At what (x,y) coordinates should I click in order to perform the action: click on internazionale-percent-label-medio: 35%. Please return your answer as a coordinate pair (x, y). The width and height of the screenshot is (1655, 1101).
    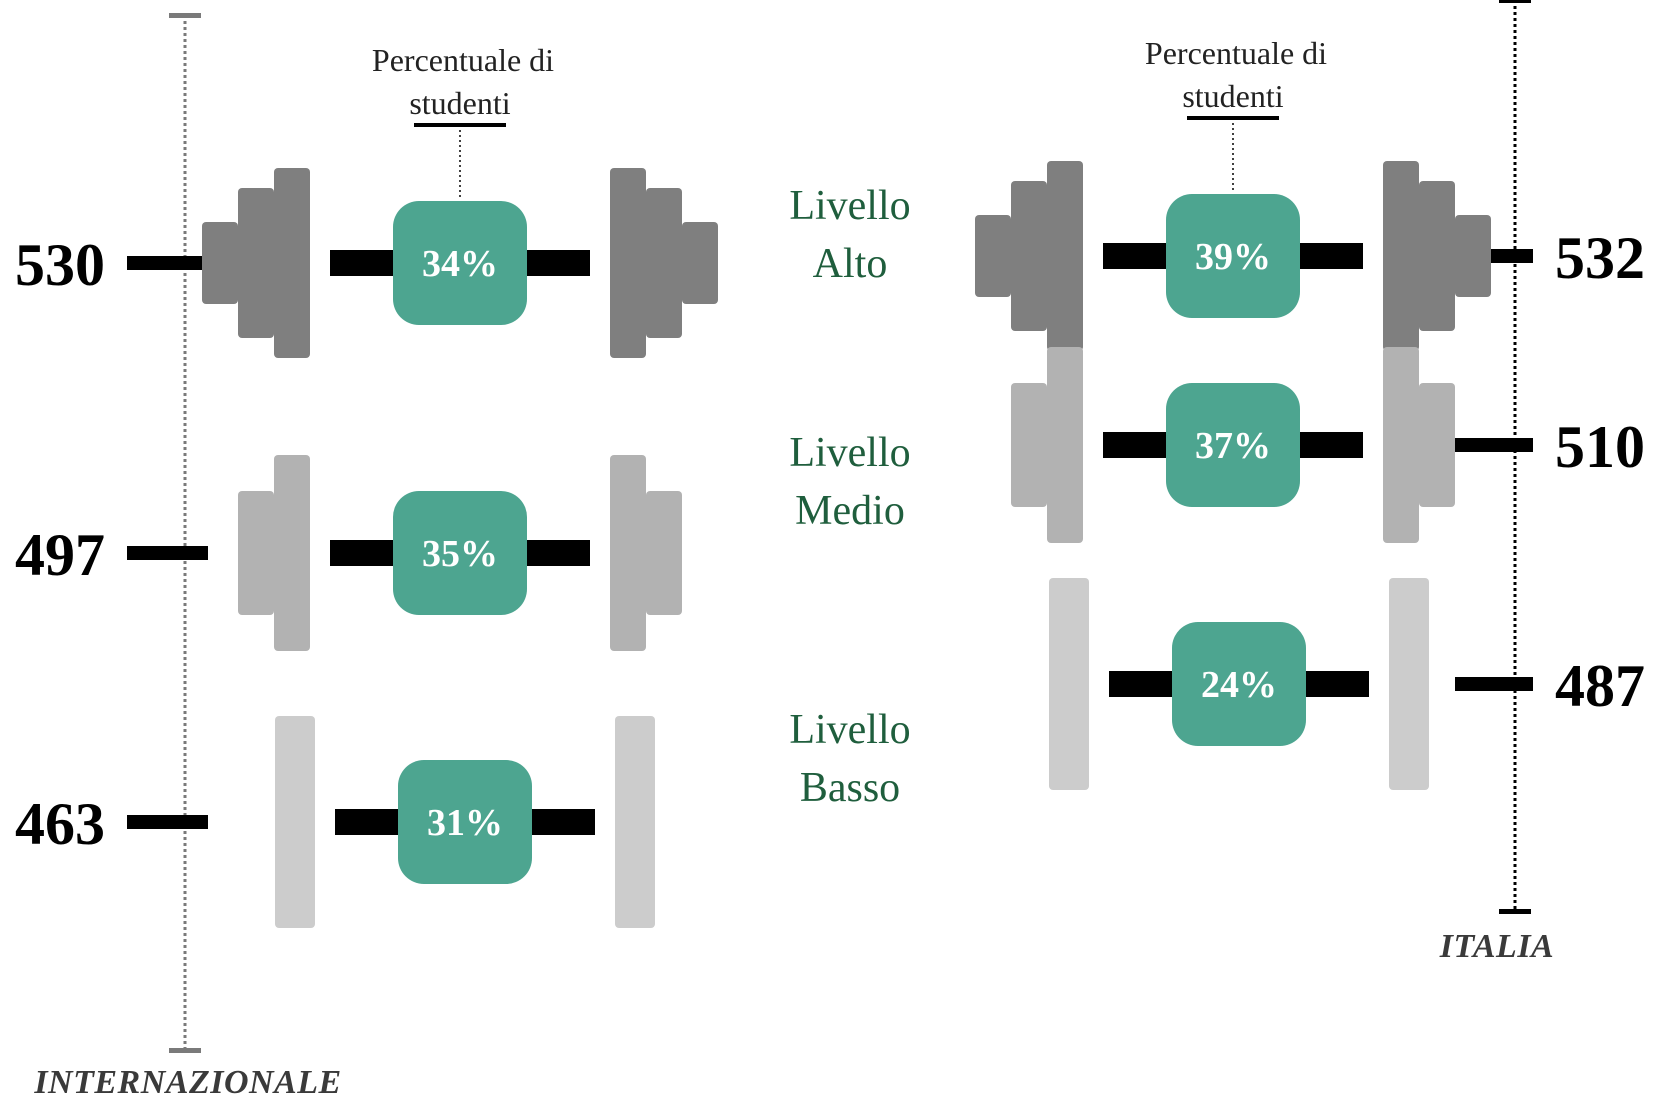
    Looking at the image, I should click on (460, 554).